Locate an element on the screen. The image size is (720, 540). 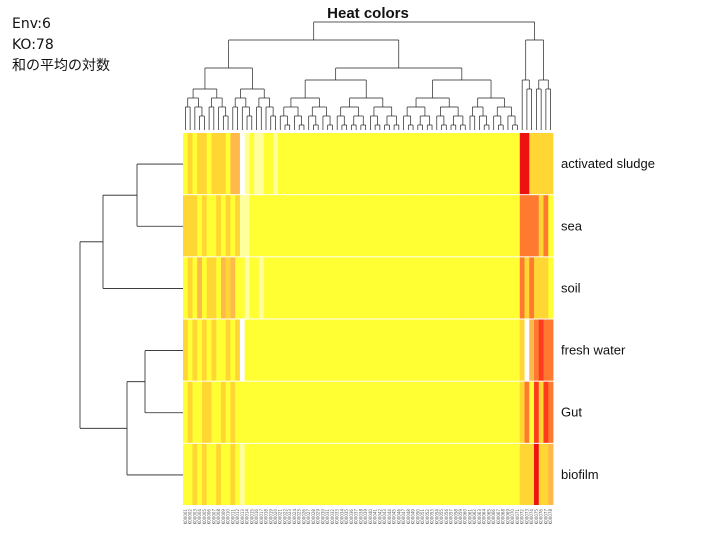
column-label: K00062 is located at coordinates (474, 517).